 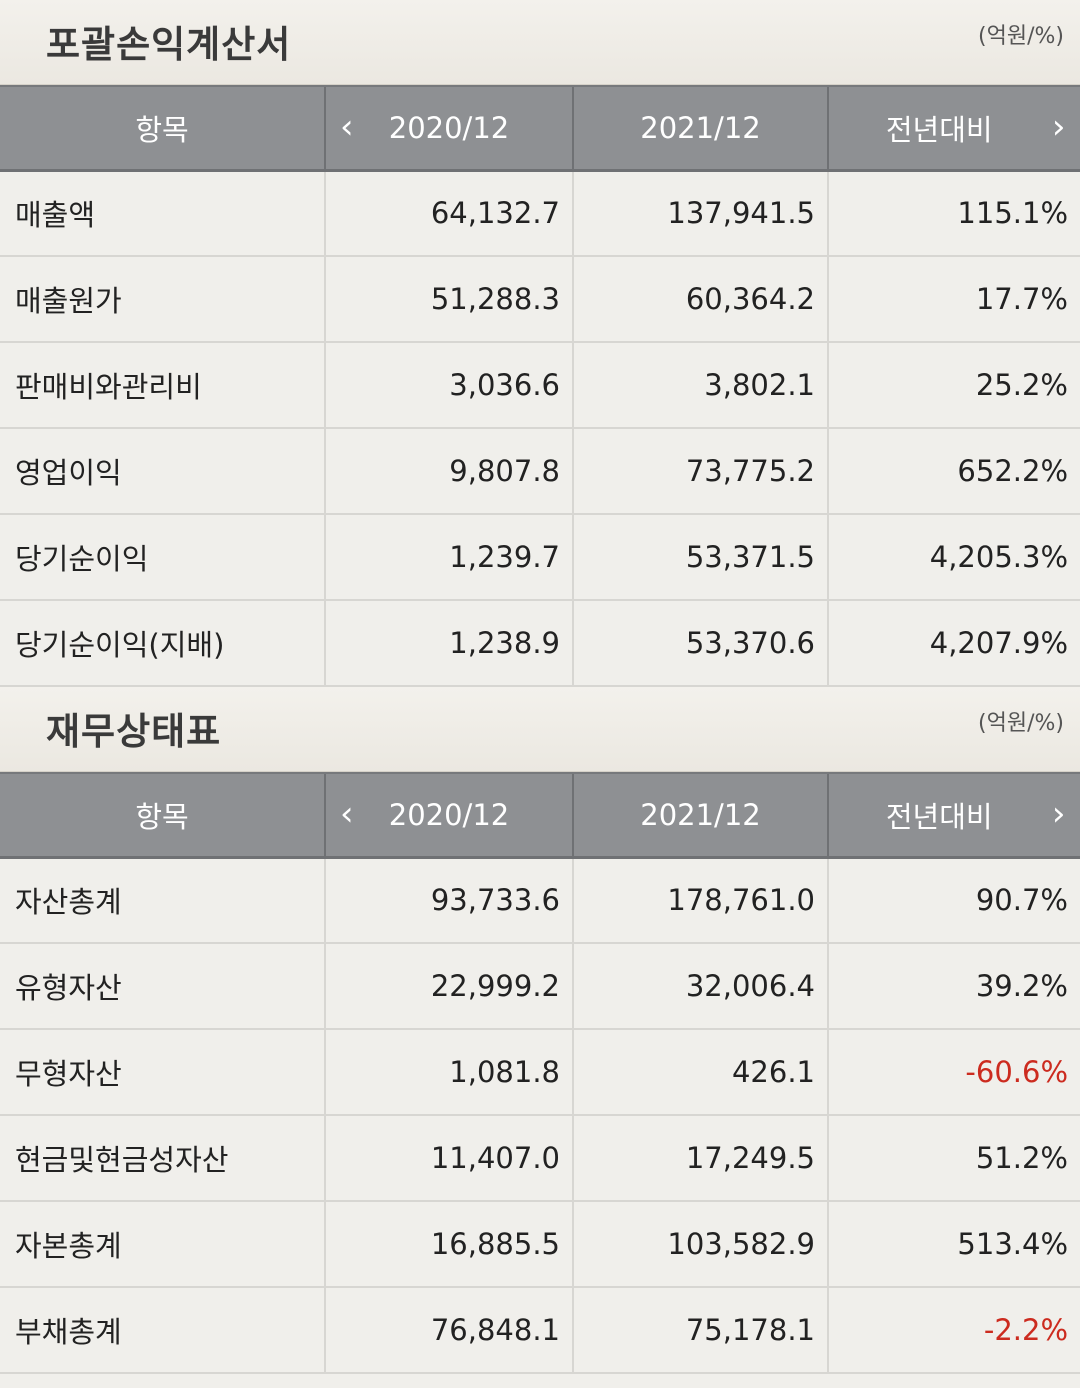 I want to click on value-2020: 16,885.5, so click(x=448, y=1244).